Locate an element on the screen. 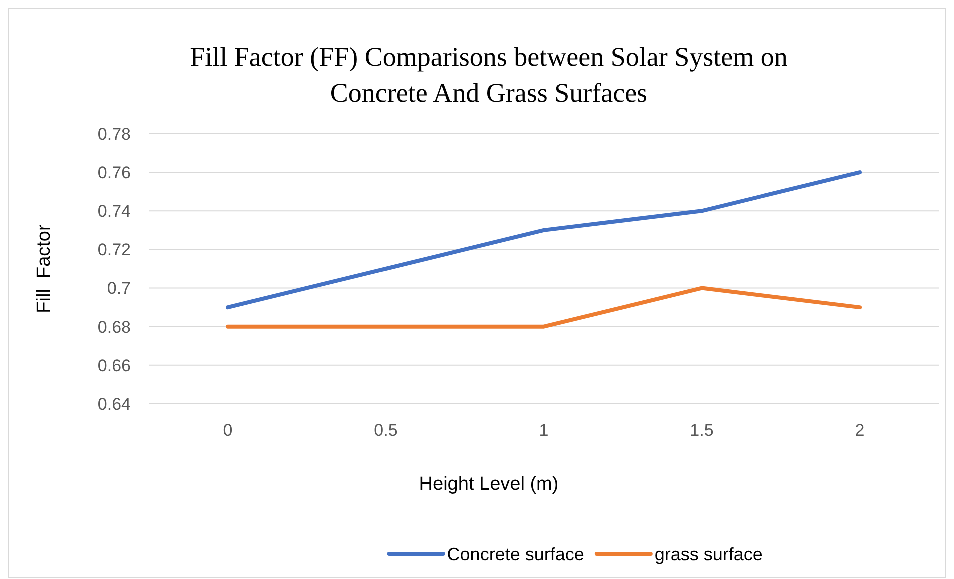  x-tick-label: 0 is located at coordinates (228, 430).